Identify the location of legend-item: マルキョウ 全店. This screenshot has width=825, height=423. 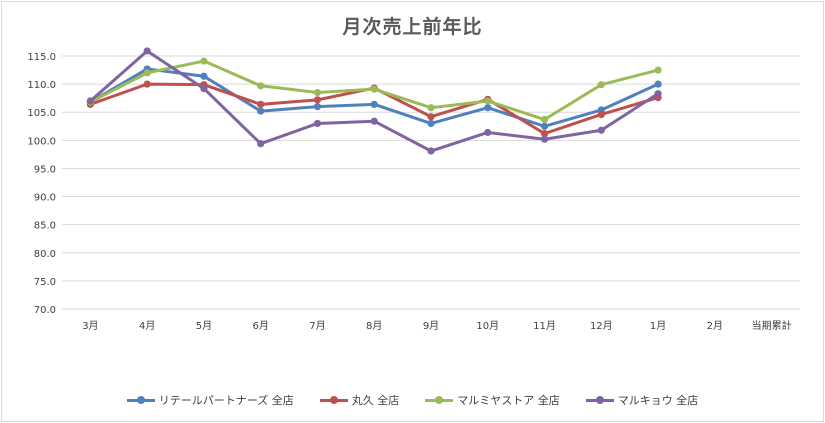
(642, 400).